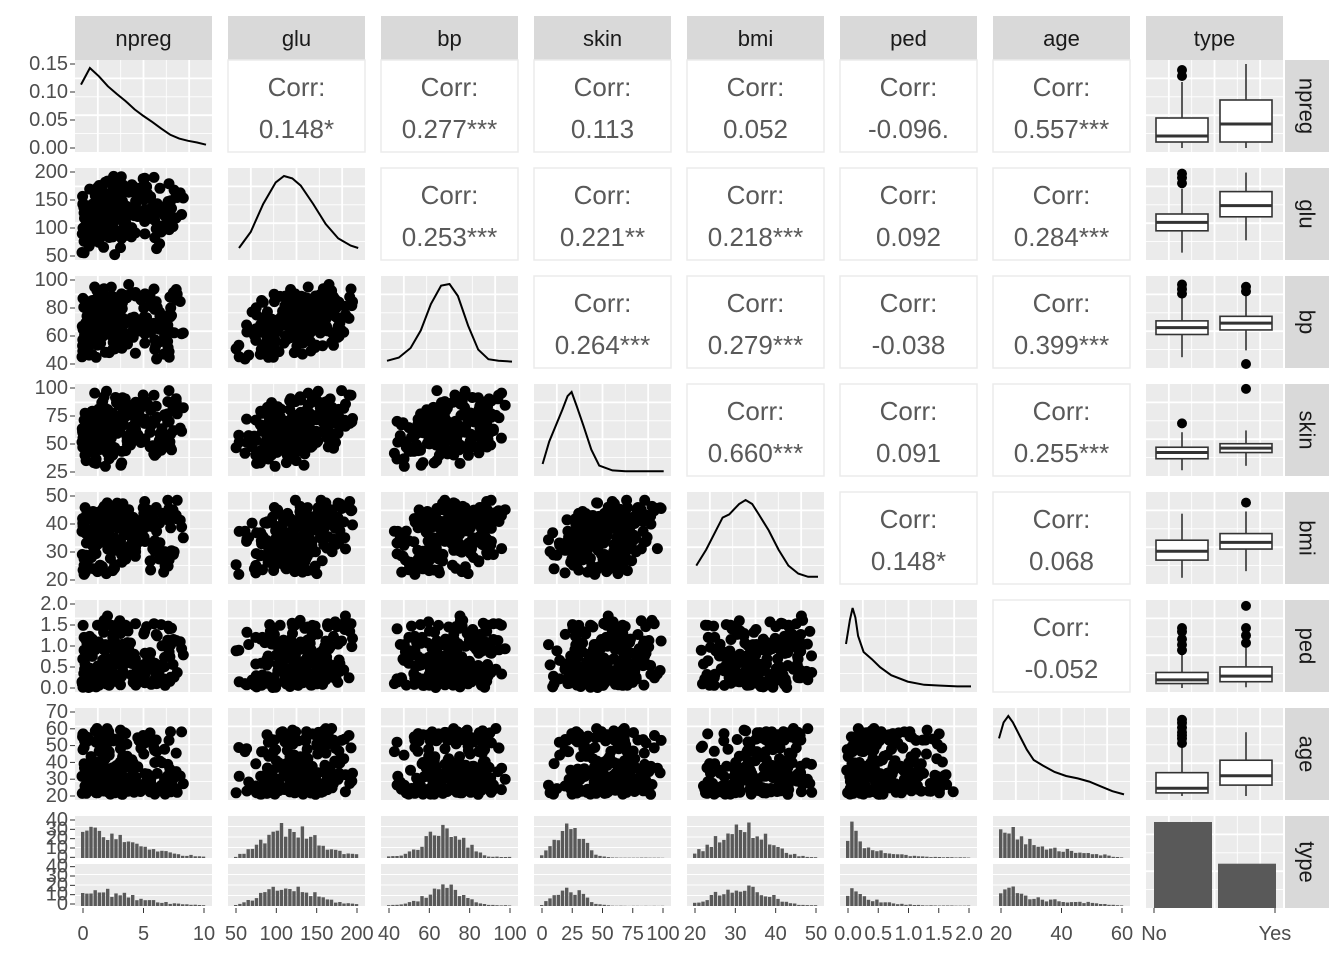  Describe the element at coordinates (143, 754) in the screenshot. I see `scatter-panel-age-npreg` at that location.